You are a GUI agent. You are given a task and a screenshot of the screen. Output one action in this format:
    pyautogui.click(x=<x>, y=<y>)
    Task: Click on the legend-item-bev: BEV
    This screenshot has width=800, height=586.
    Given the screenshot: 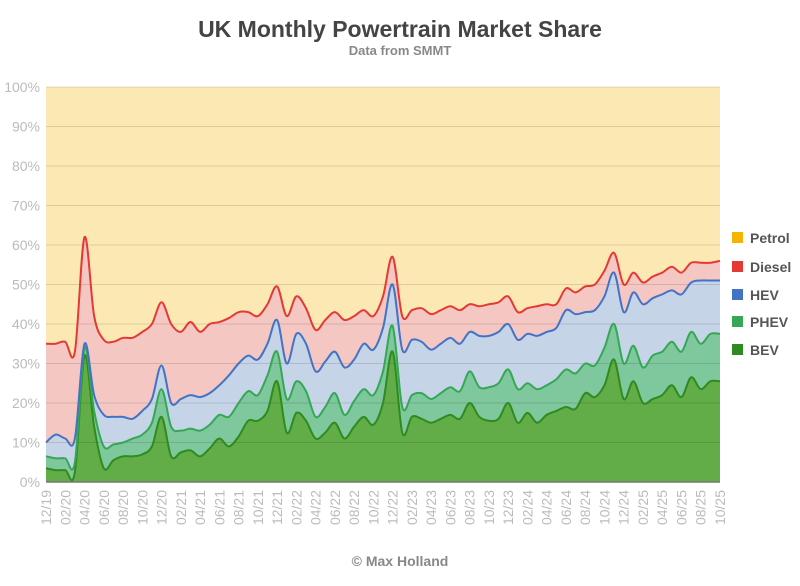 What is the action you would take?
    pyautogui.click(x=755, y=350)
    